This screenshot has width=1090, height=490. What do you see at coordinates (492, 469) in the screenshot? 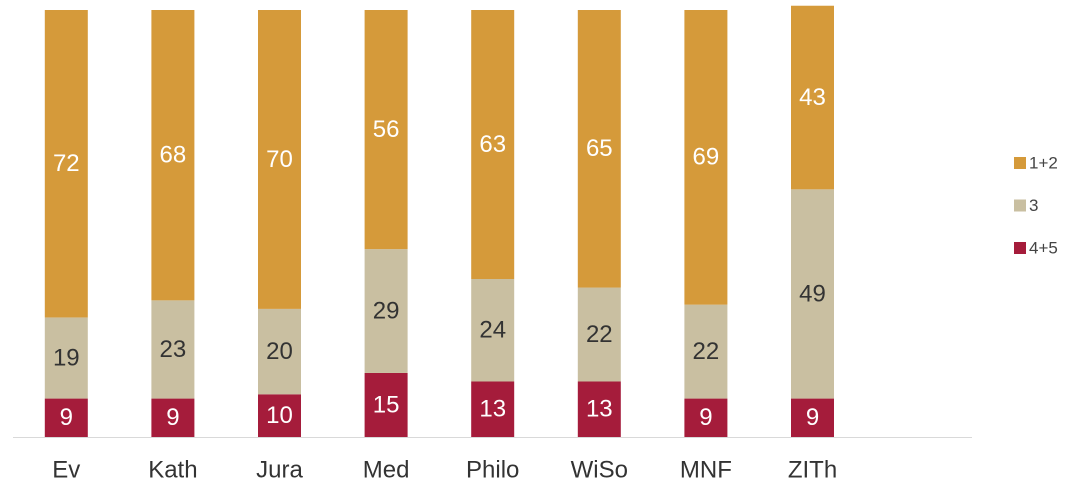
I see `x-tick-label: Philo` at bounding box center [492, 469].